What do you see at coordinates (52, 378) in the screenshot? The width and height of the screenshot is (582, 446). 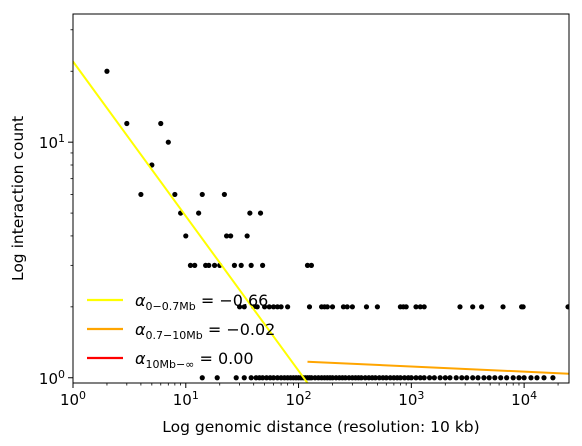 I see `y-tick-label: 10⁰` at bounding box center [52, 378].